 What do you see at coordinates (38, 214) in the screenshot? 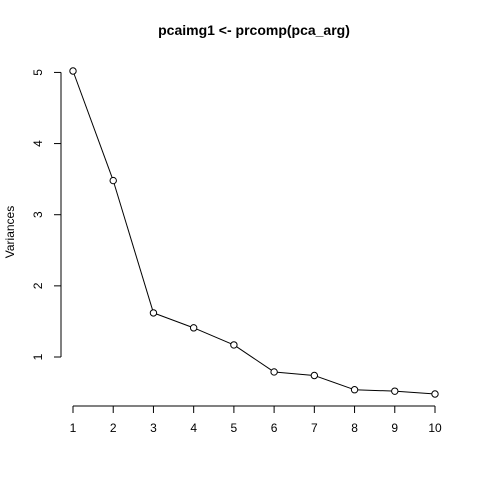
I see `y-tick-label: 3` at bounding box center [38, 214].